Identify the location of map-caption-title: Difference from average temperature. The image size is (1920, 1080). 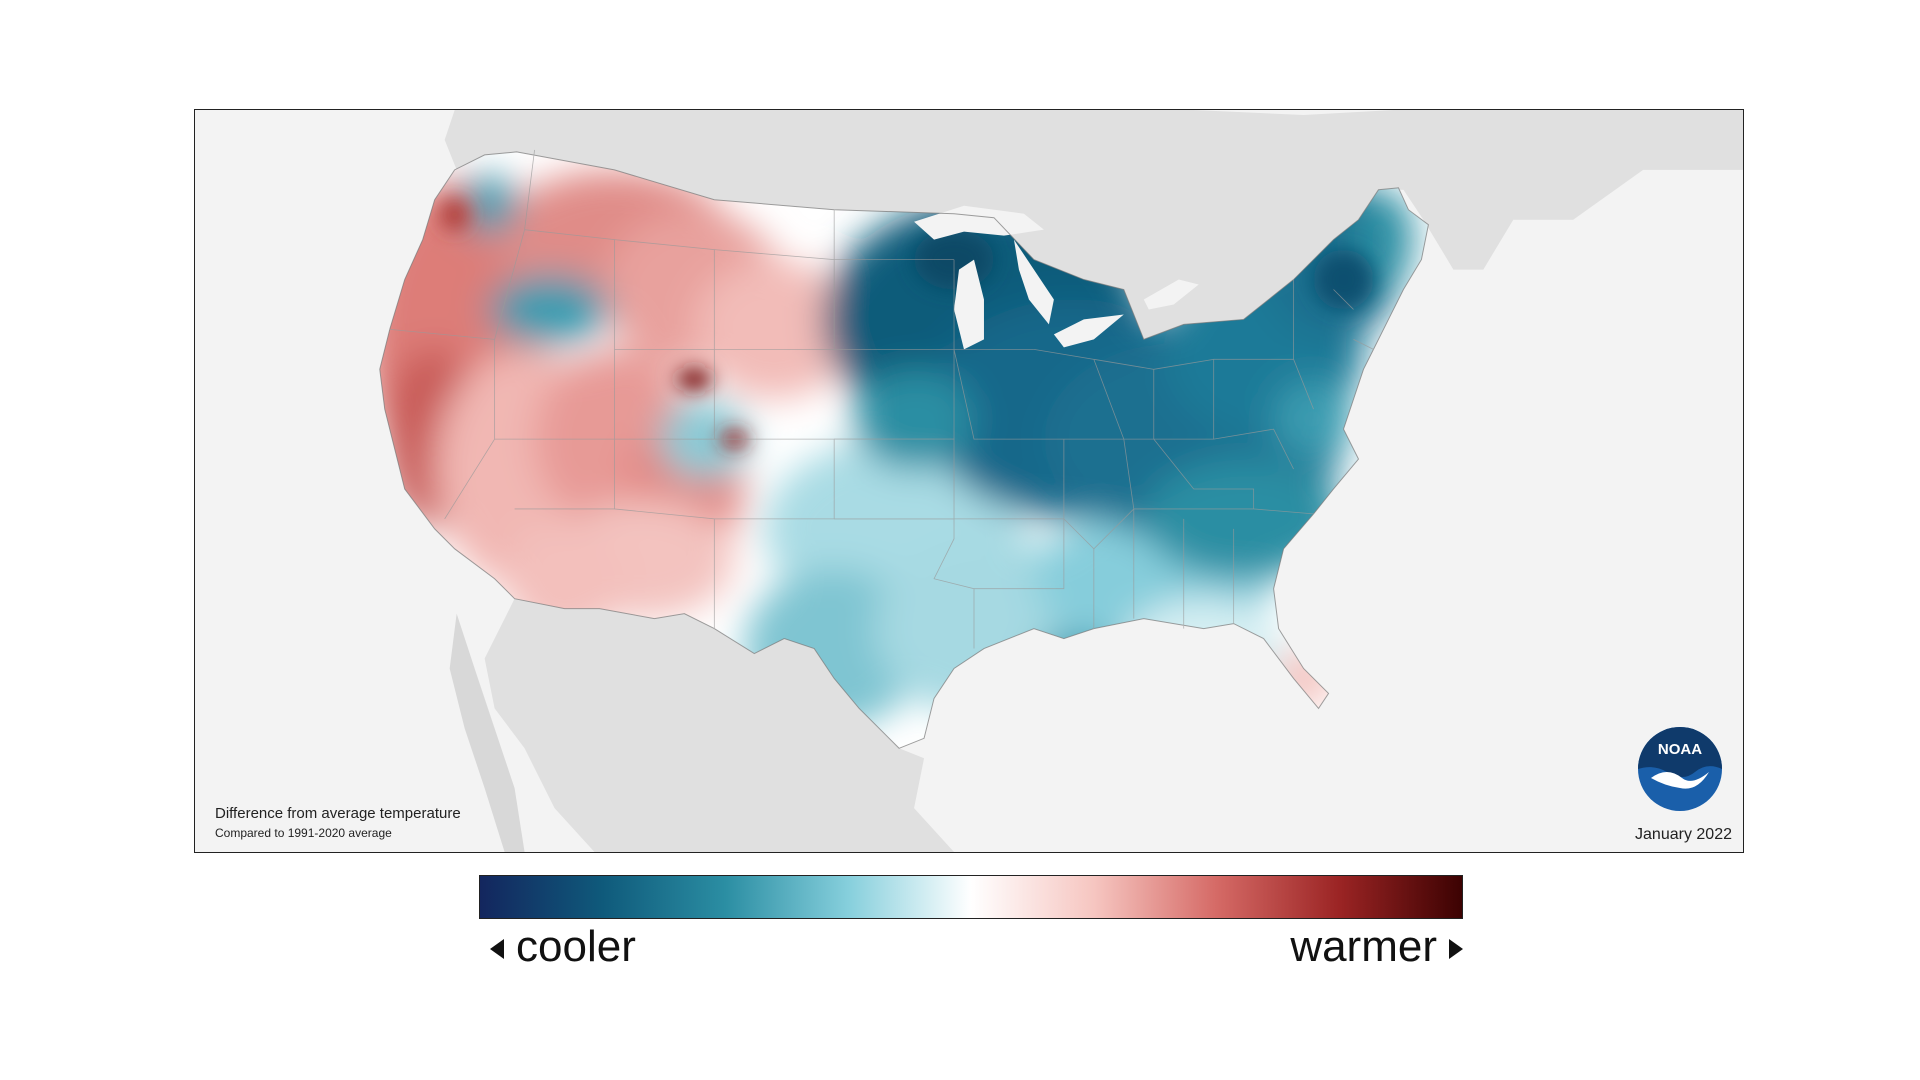
(338, 813).